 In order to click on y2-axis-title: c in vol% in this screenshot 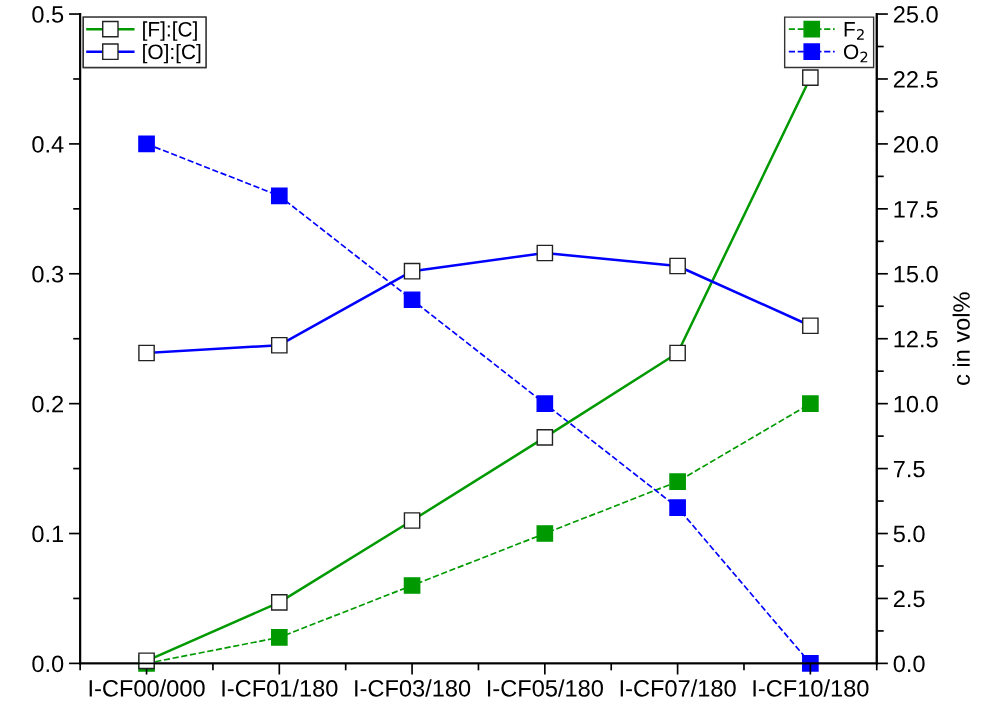, I will do `click(961, 338)`.